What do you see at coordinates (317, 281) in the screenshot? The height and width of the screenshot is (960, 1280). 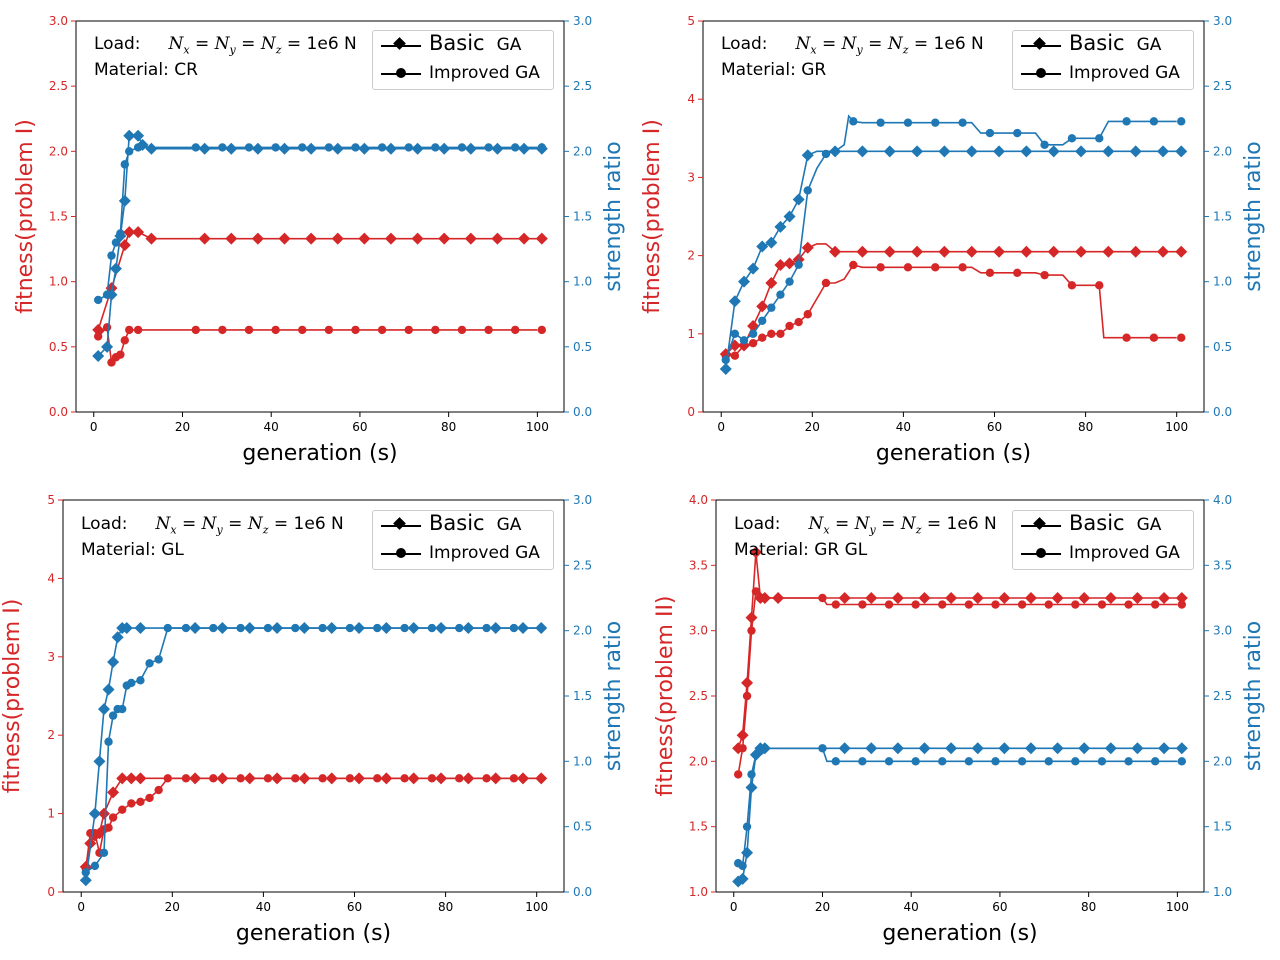 I see `panel-1-line-basic-left` at bounding box center [317, 281].